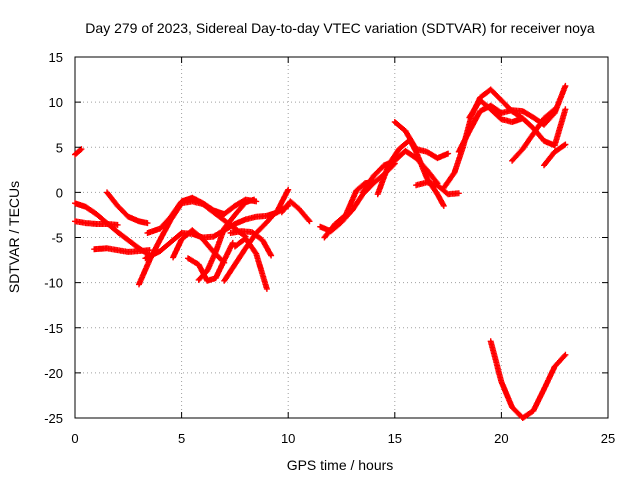  Describe the element at coordinates (288, 438) in the screenshot. I see `x-tick-label: 10` at that location.